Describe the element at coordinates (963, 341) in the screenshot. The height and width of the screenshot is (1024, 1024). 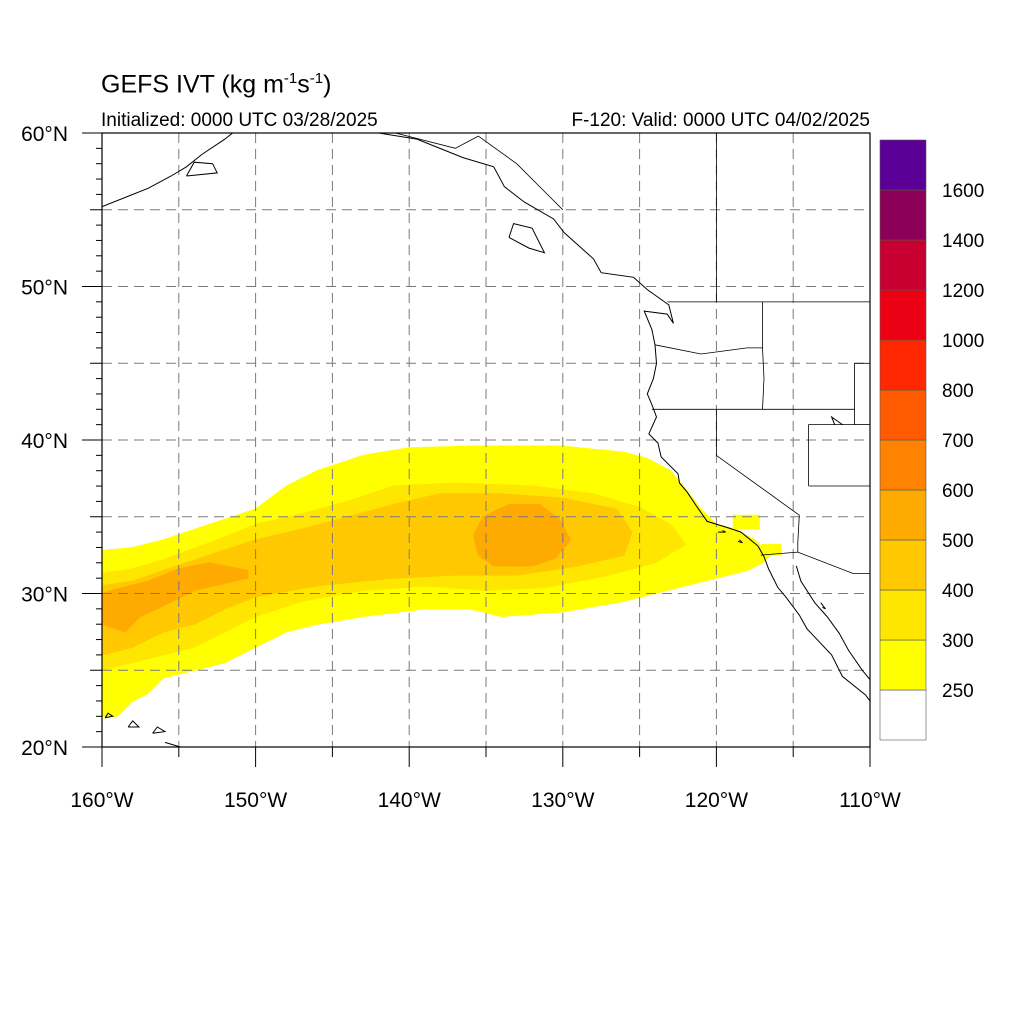
I see `colorbar-label: 1000` at that location.